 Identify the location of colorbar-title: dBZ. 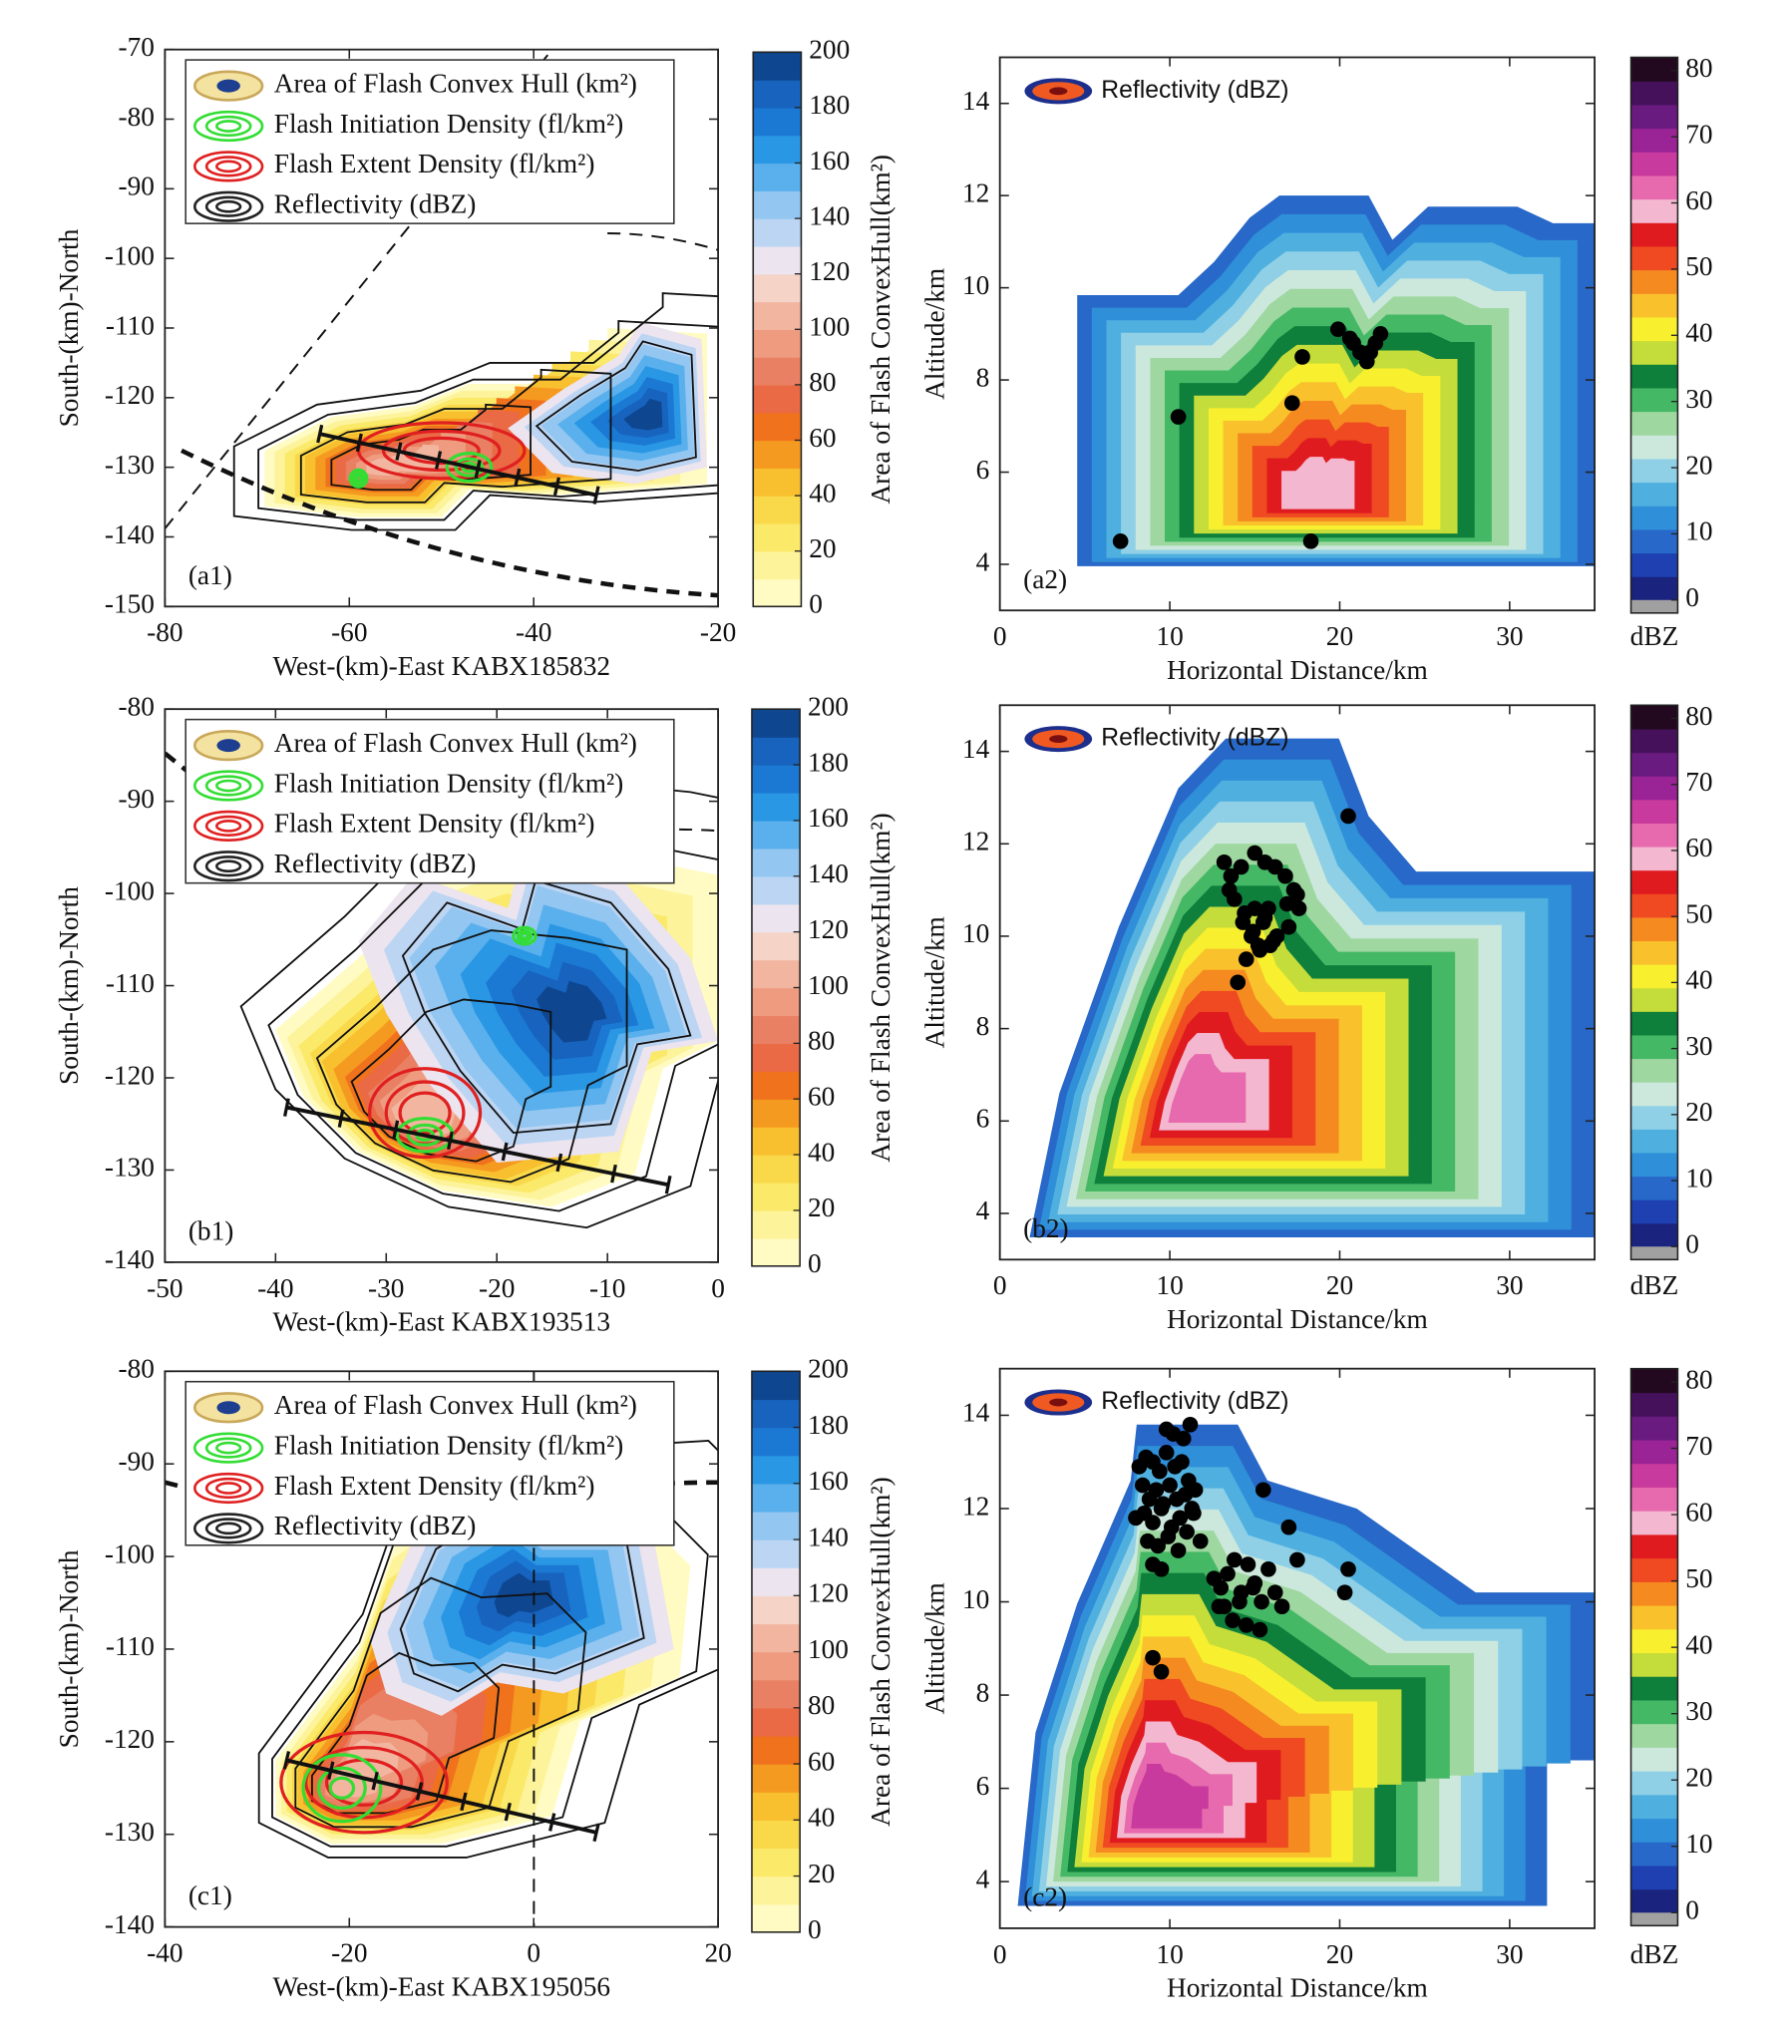
(1654, 636).